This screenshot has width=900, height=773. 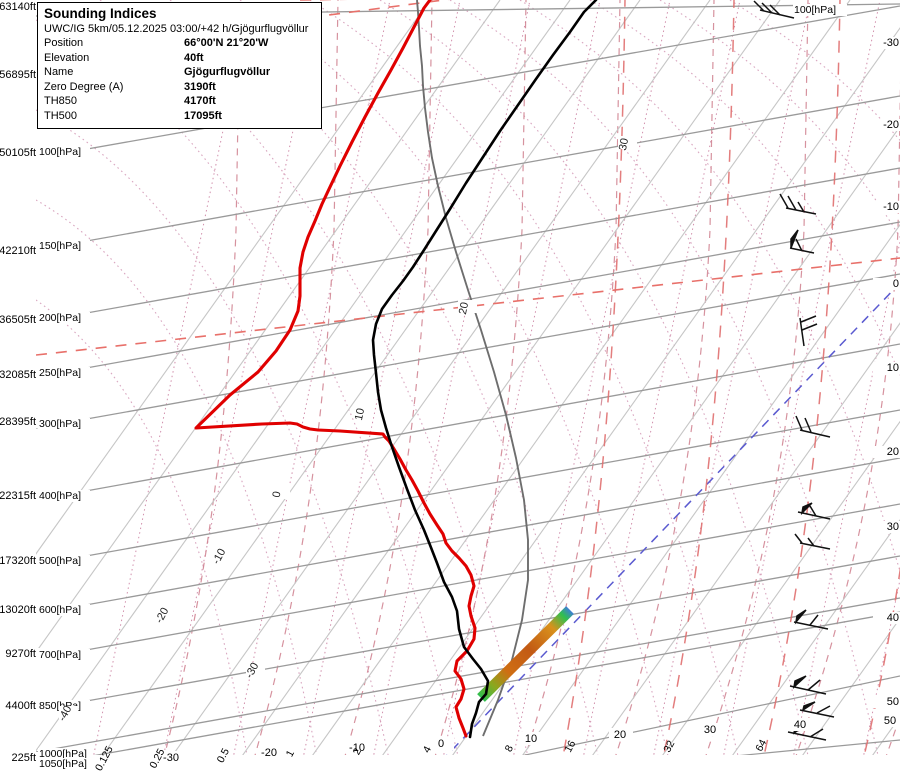 I want to click on mixing-ratio-label: 2, so click(x=357, y=751).